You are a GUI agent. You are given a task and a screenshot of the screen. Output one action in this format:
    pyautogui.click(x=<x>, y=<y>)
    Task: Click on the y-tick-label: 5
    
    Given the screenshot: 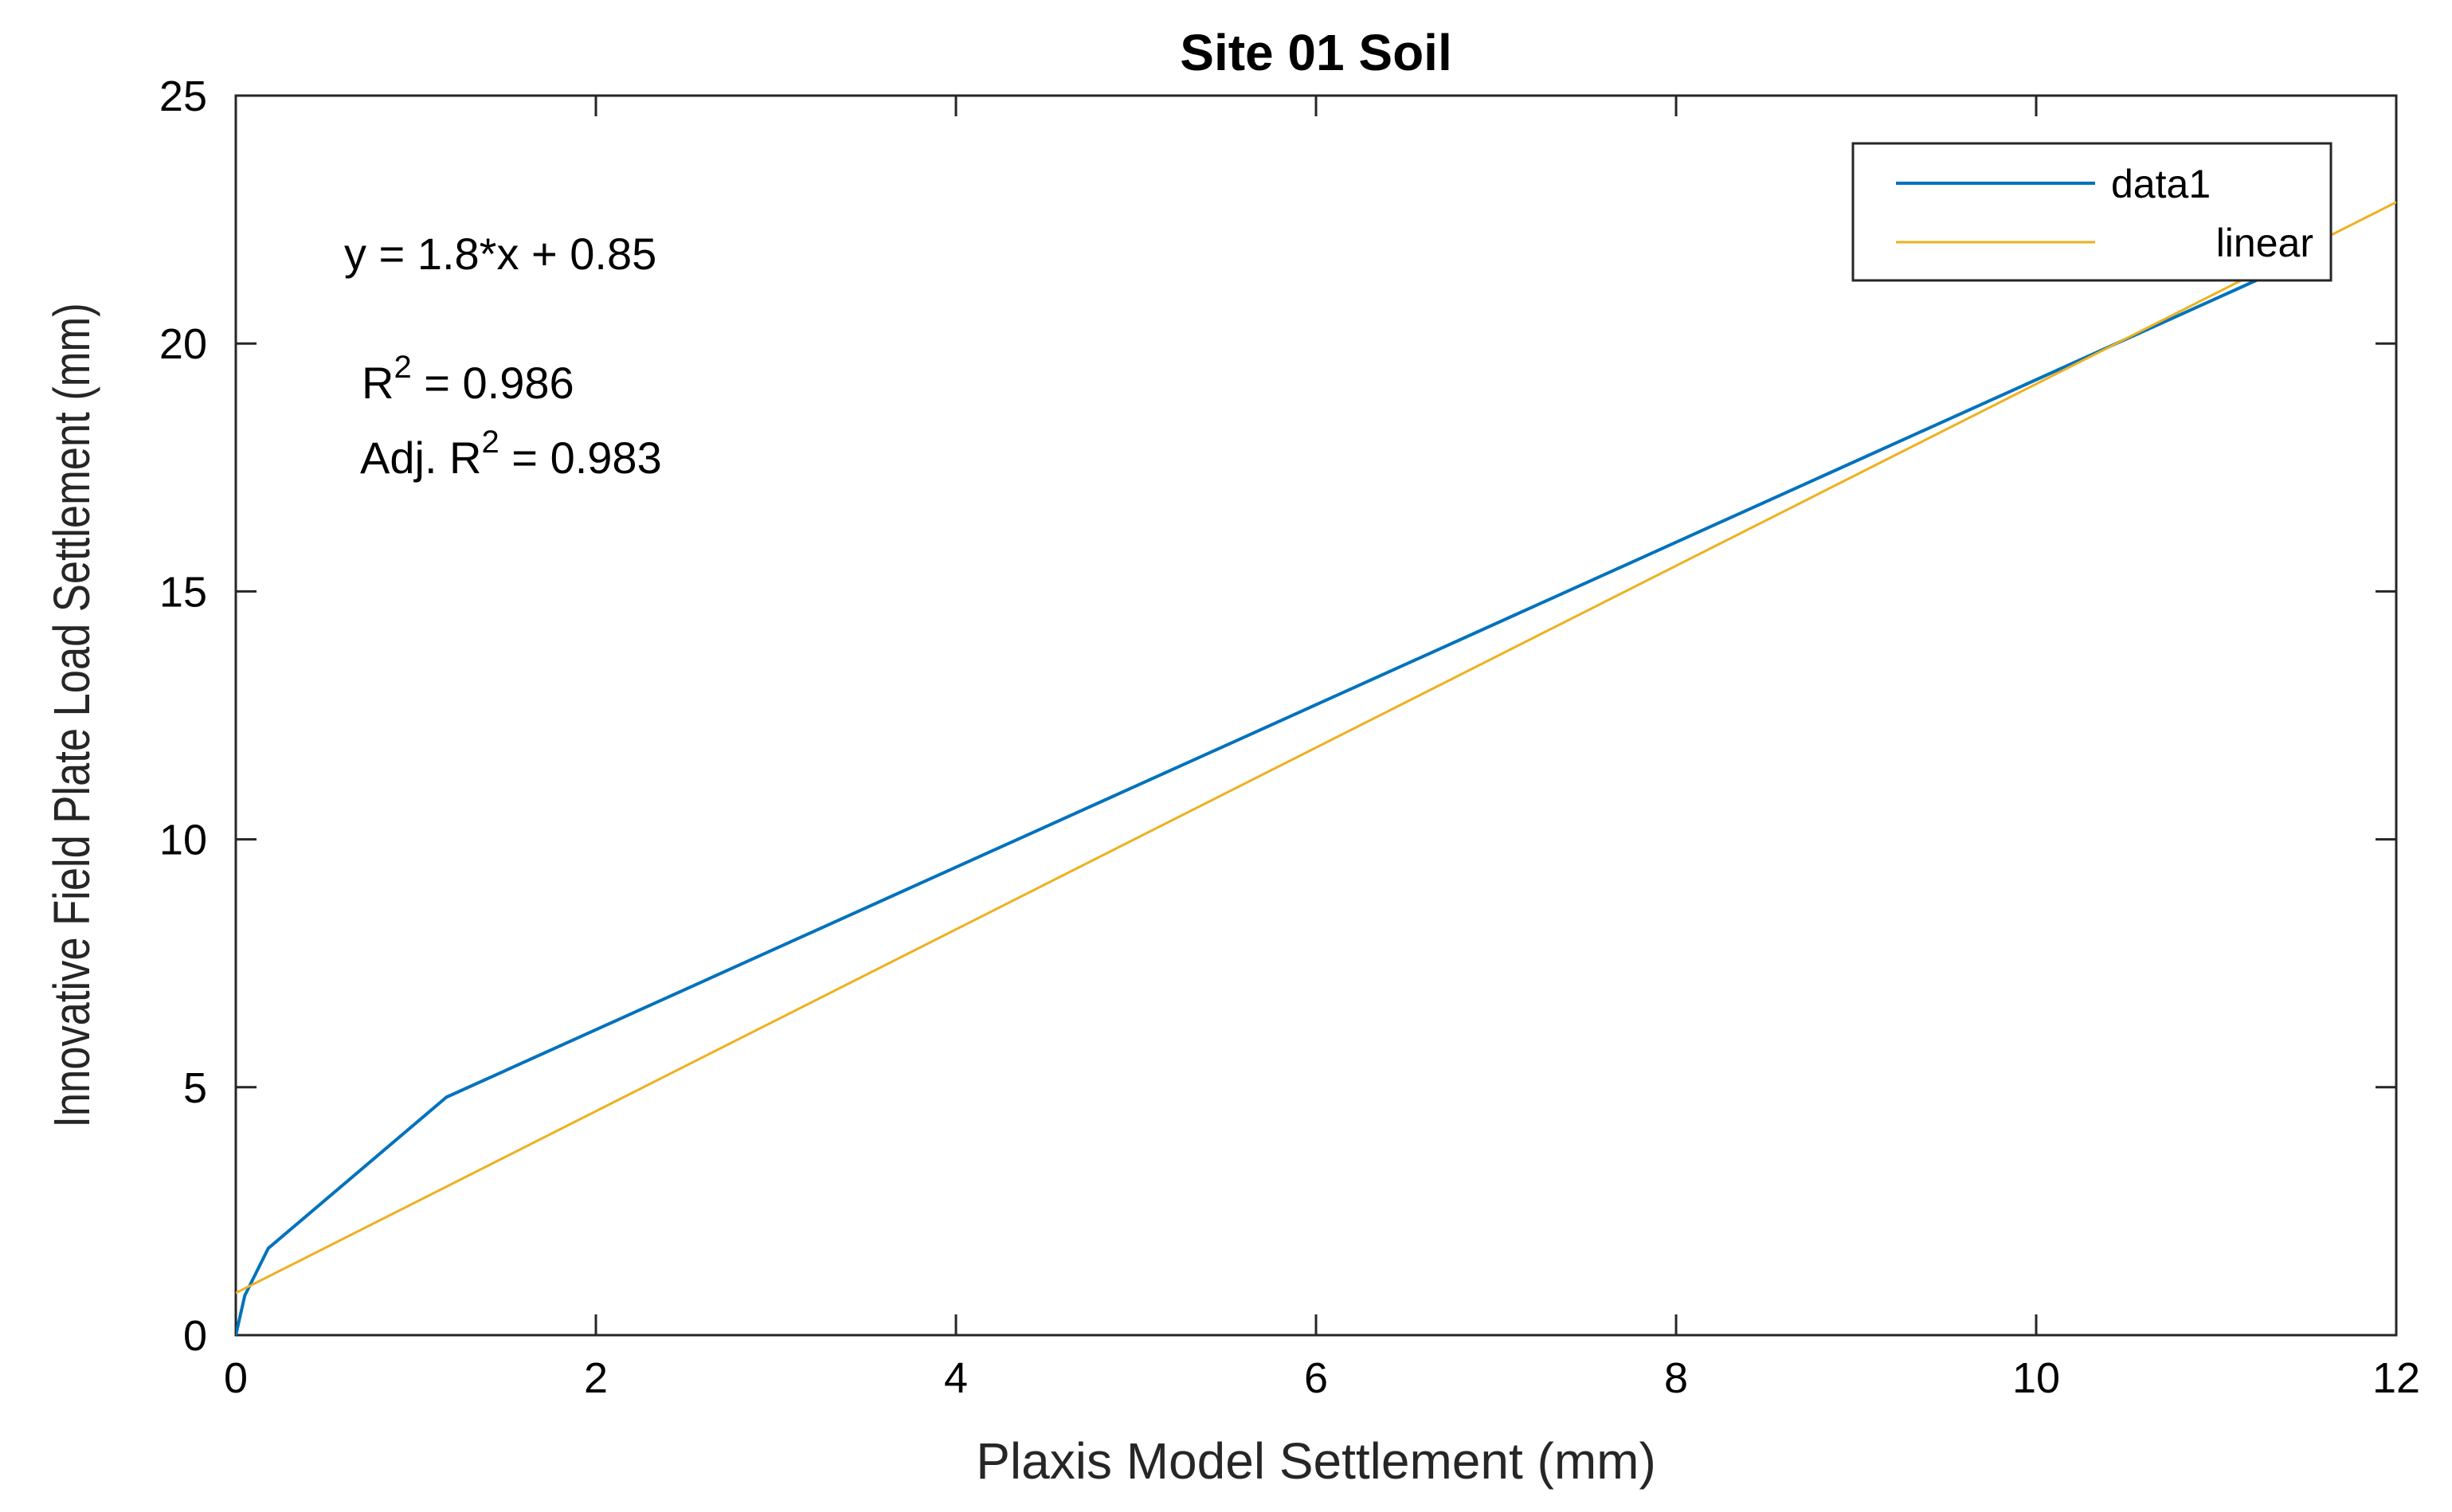 What is the action you would take?
    pyautogui.click(x=195, y=1088)
    